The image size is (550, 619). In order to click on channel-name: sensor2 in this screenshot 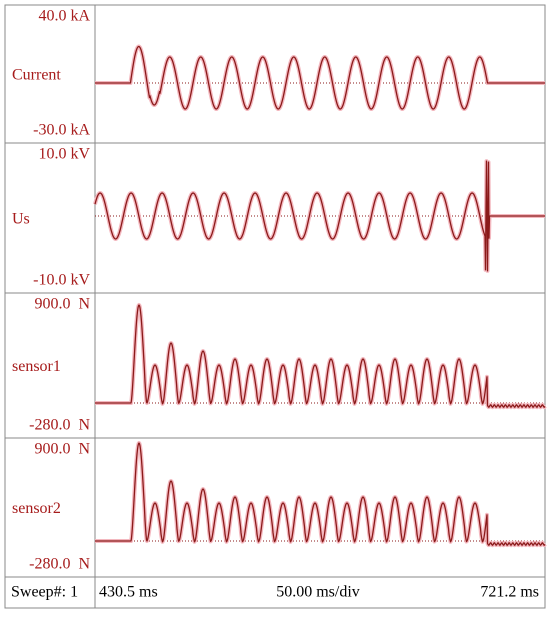, I will do `click(36, 508)`.